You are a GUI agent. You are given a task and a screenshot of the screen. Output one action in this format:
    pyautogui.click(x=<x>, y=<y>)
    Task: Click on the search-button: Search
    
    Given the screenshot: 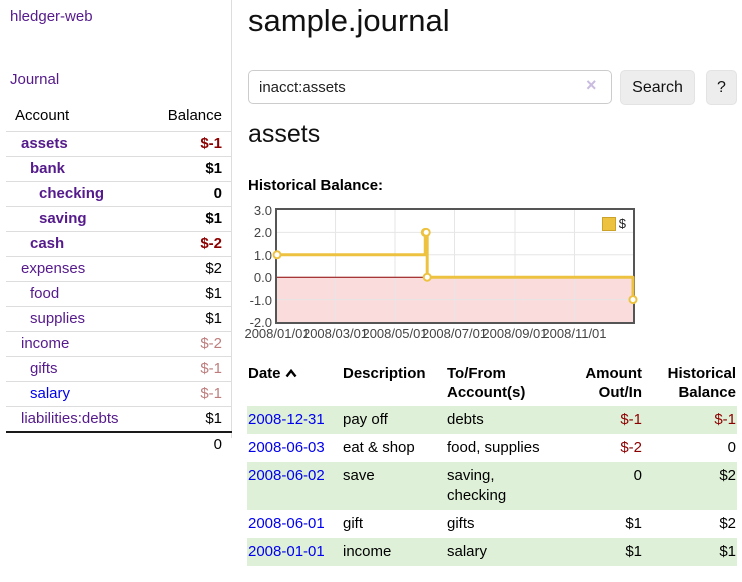 What is the action you would take?
    pyautogui.click(x=657, y=87)
    